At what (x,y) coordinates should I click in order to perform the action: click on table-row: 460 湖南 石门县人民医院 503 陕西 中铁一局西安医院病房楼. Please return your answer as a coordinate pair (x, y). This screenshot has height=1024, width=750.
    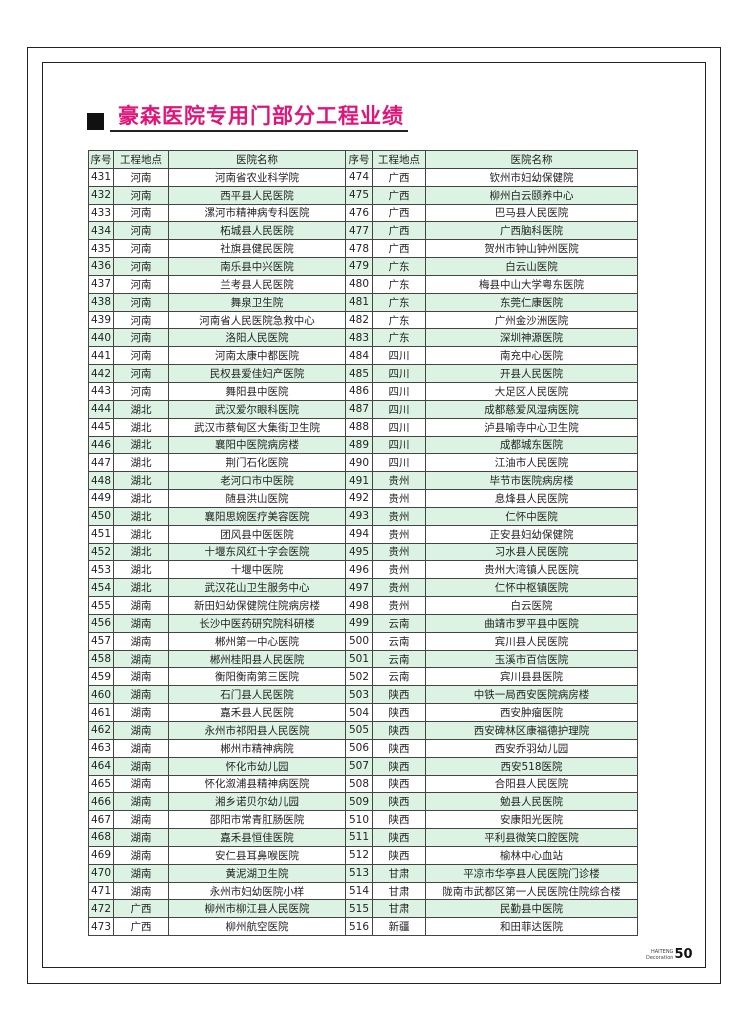
    Looking at the image, I should click on (363, 695).